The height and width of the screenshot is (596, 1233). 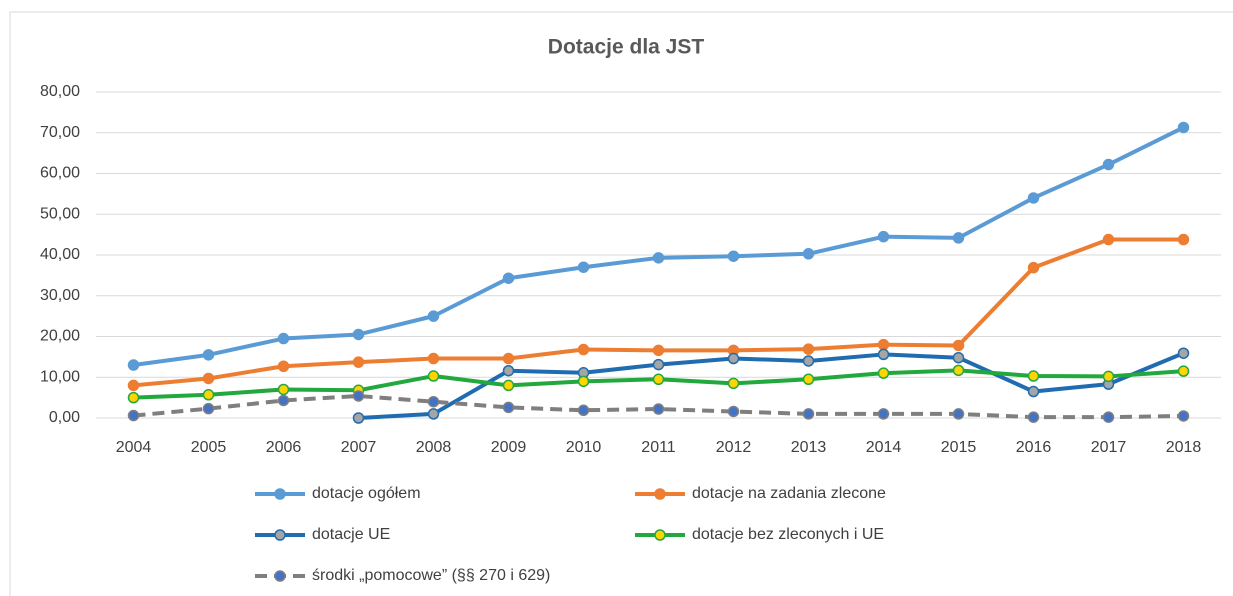 What do you see at coordinates (60, 336) in the screenshot?
I see `y-tick-label: 20,00` at bounding box center [60, 336].